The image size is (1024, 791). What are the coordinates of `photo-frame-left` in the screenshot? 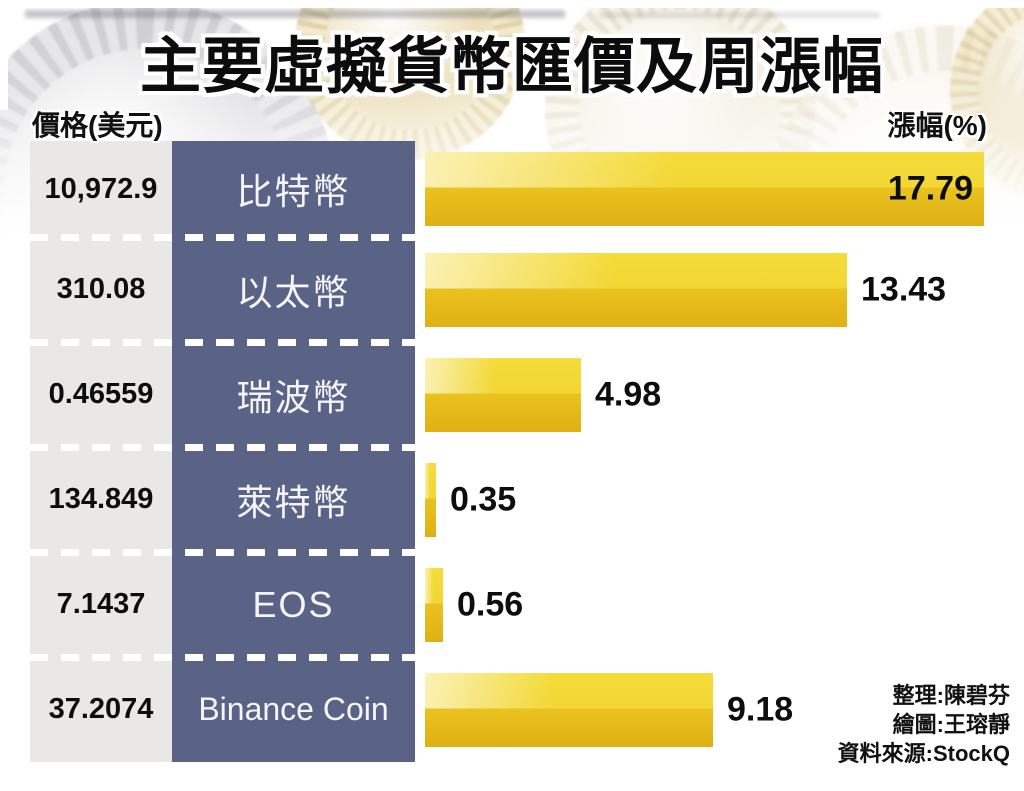 It's located at (4, 55).